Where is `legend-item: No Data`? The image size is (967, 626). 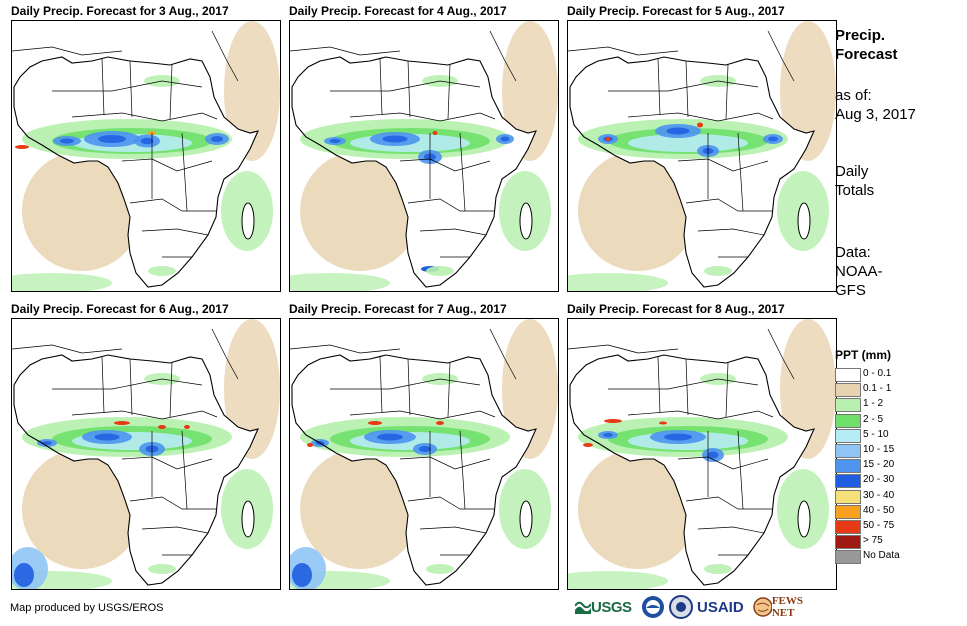 legend-item: No Data is located at coordinates (895, 557).